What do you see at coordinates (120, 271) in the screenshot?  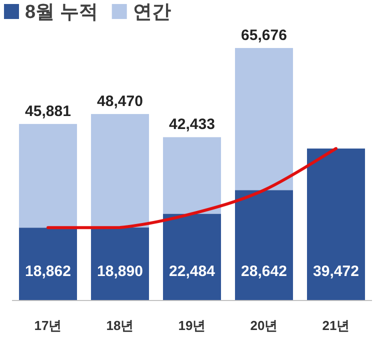 I see `data-label: 18,890` at bounding box center [120, 271].